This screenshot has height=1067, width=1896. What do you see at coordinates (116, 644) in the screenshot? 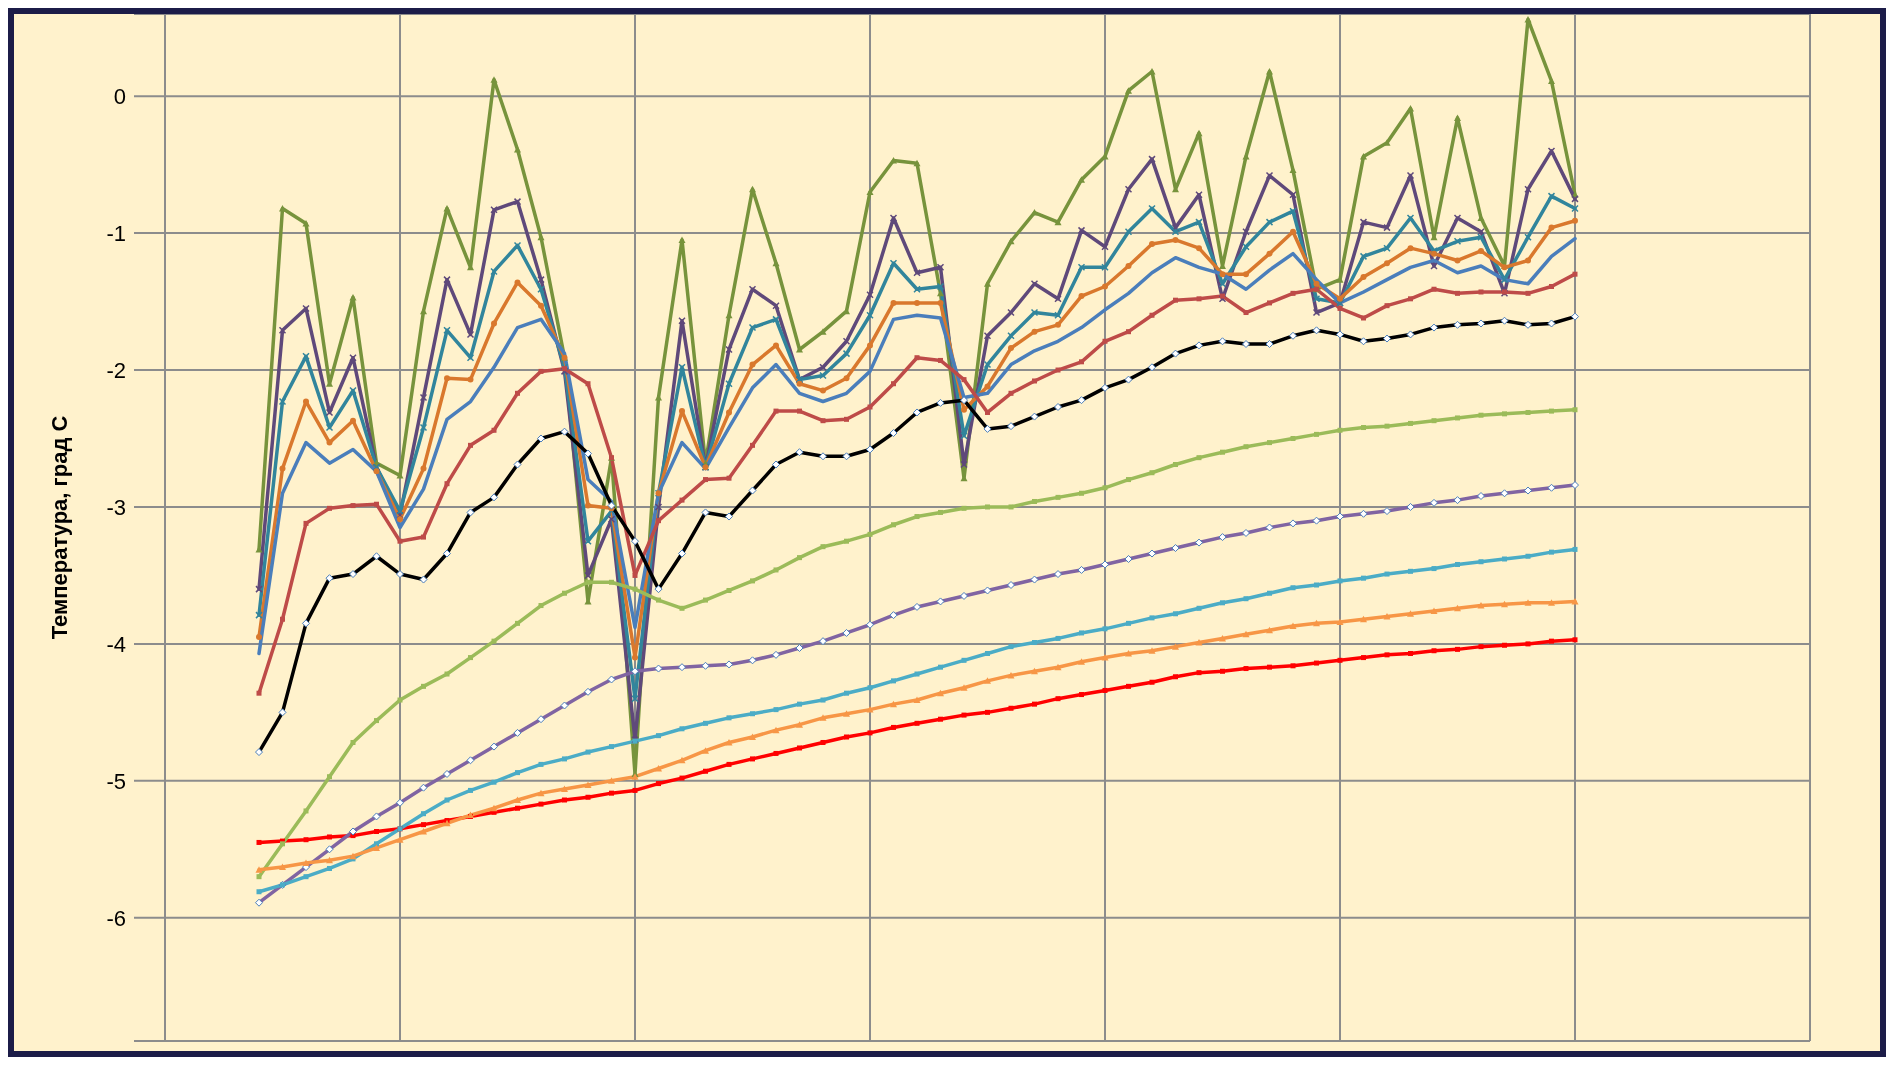
I see `y-tick-label: -4` at bounding box center [116, 644].